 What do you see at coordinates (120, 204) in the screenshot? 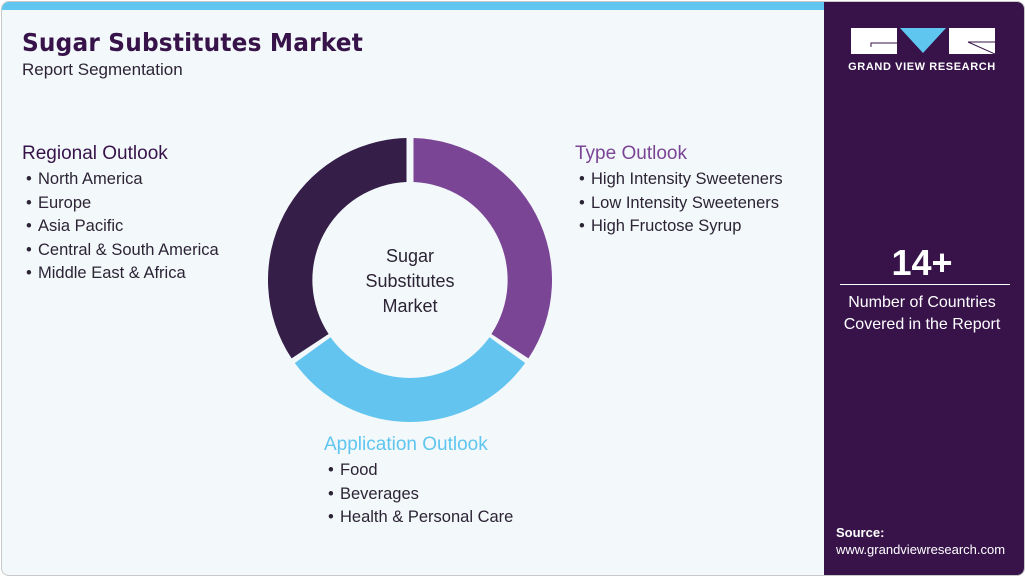
I see `list-item: • Europe` at bounding box center [120, 204].